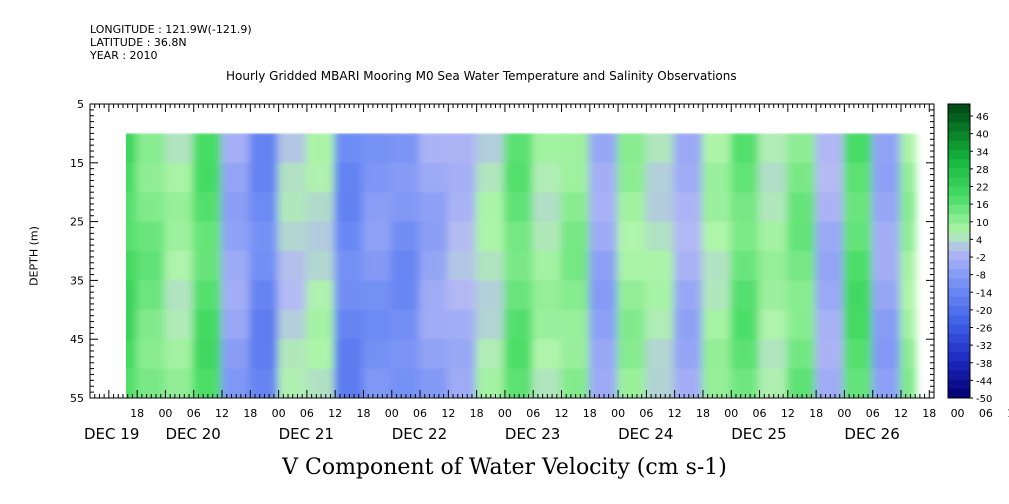 The width and height of the screenshot is (1009, 504). What do you see at coordinates (979, 240) in the screenshot?
I see `colorbar-label: 4` at bounding box center [979, 240].